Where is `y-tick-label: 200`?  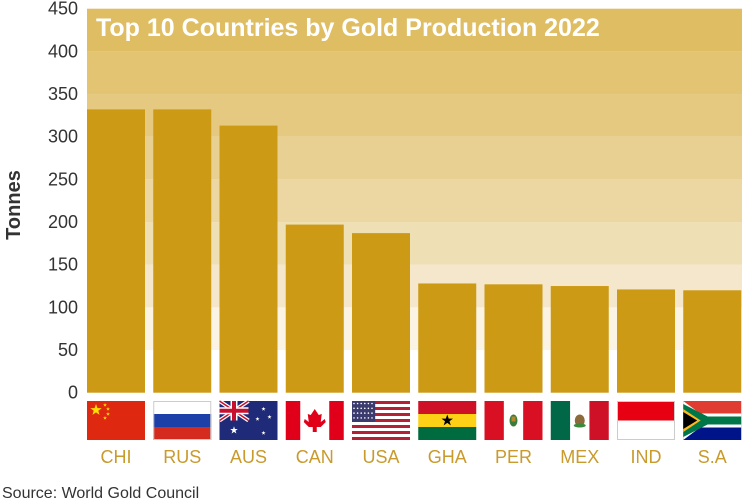
y-tick-label: 200 is located at coordinates (63, 222).